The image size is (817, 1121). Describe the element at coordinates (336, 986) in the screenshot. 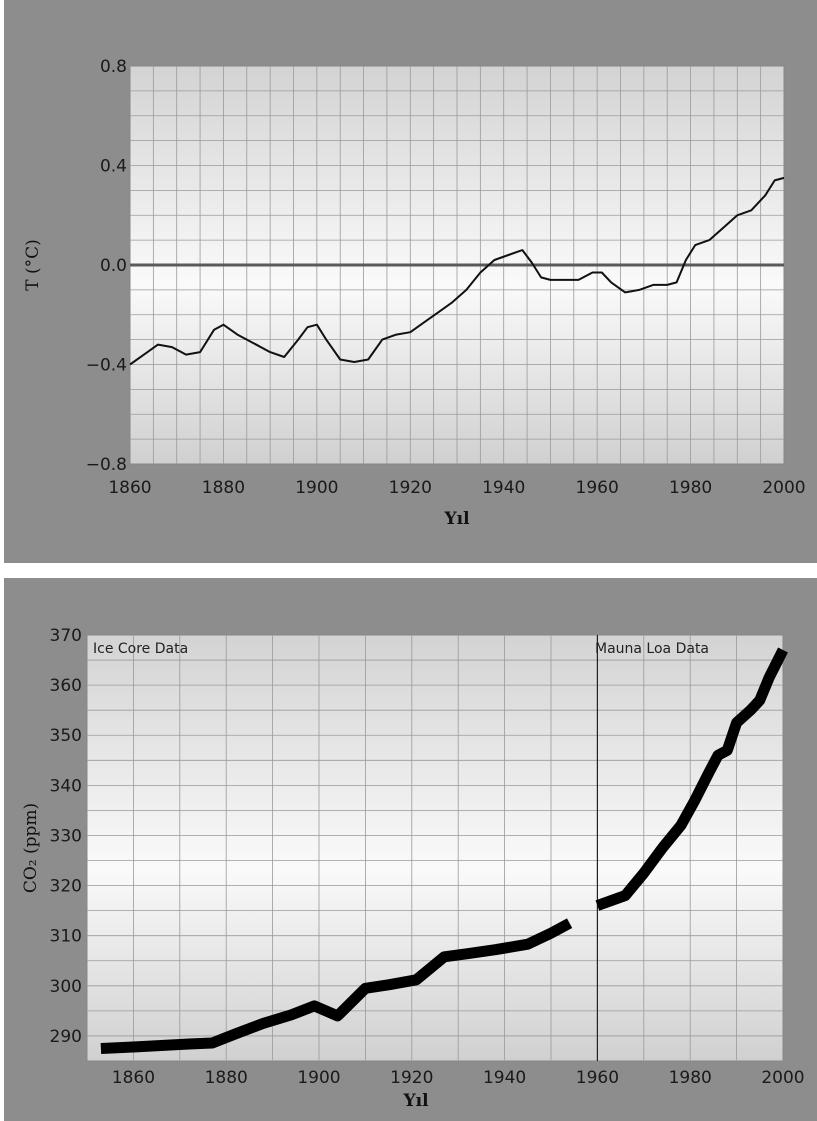

I see `ice-core-series-line` at that location.